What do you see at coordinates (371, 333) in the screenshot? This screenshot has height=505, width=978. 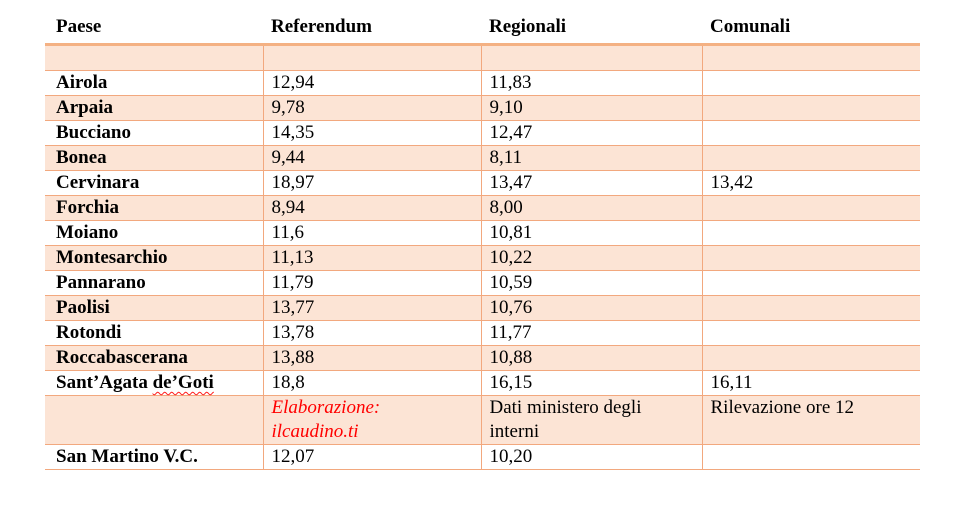 I see `cell-referendum: 13,78` at bounding box center [371, 333].